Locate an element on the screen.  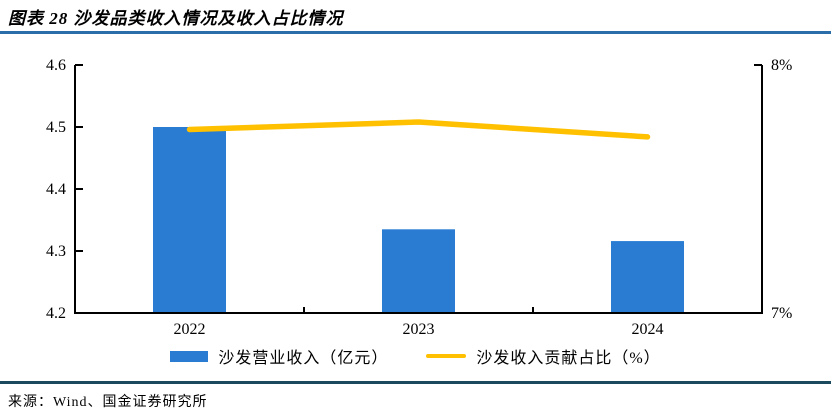
bar-series-label: 沙发营业收入（亿元） is located at coordinates (303, 358).